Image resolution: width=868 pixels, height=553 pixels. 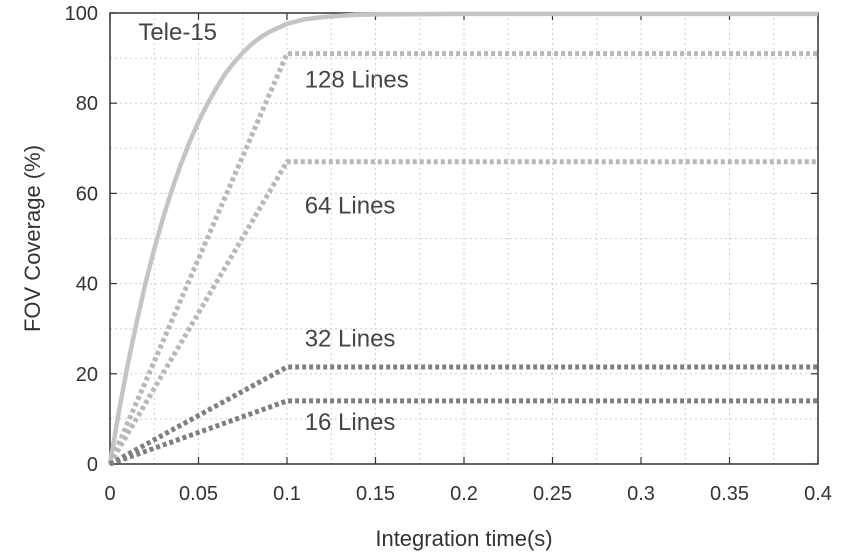 I want to click on series-line-16-lines, so click(x=463, y=432).